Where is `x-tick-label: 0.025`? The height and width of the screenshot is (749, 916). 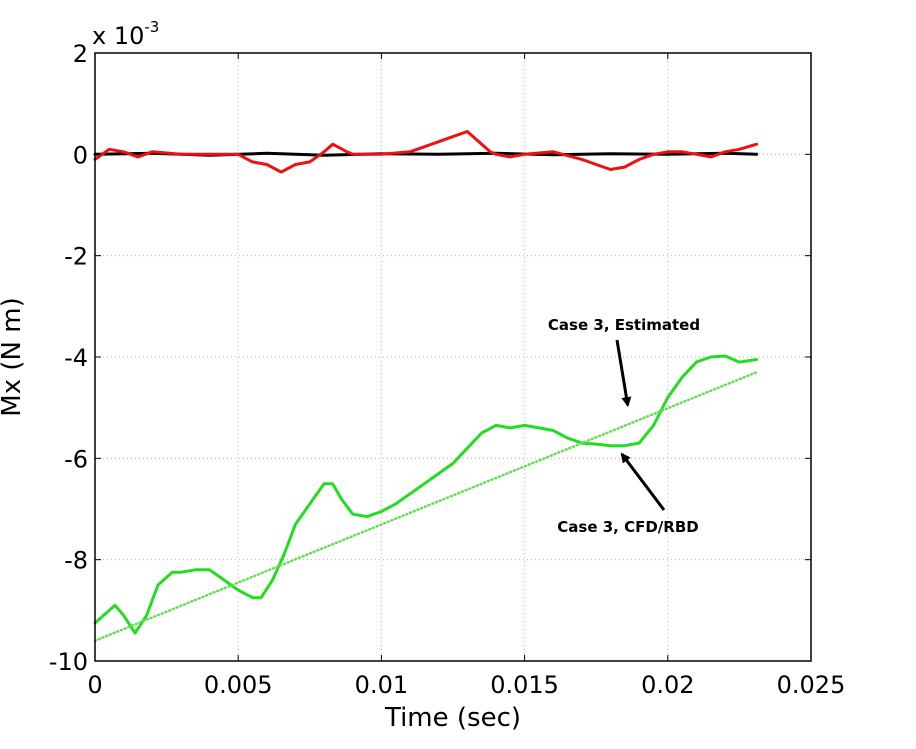 x-tick-label: 0.025 is located at coordinates (811, 685).